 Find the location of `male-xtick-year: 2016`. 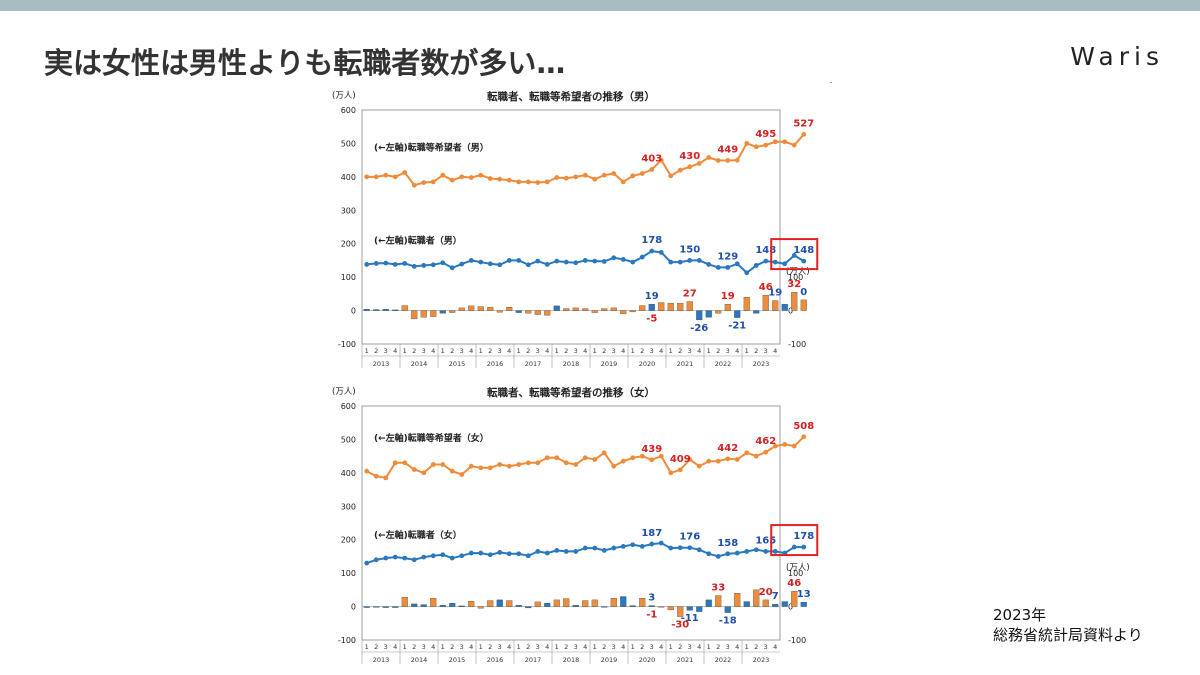

male-xtick-year: 2016 is located at coordinates (495, 364).